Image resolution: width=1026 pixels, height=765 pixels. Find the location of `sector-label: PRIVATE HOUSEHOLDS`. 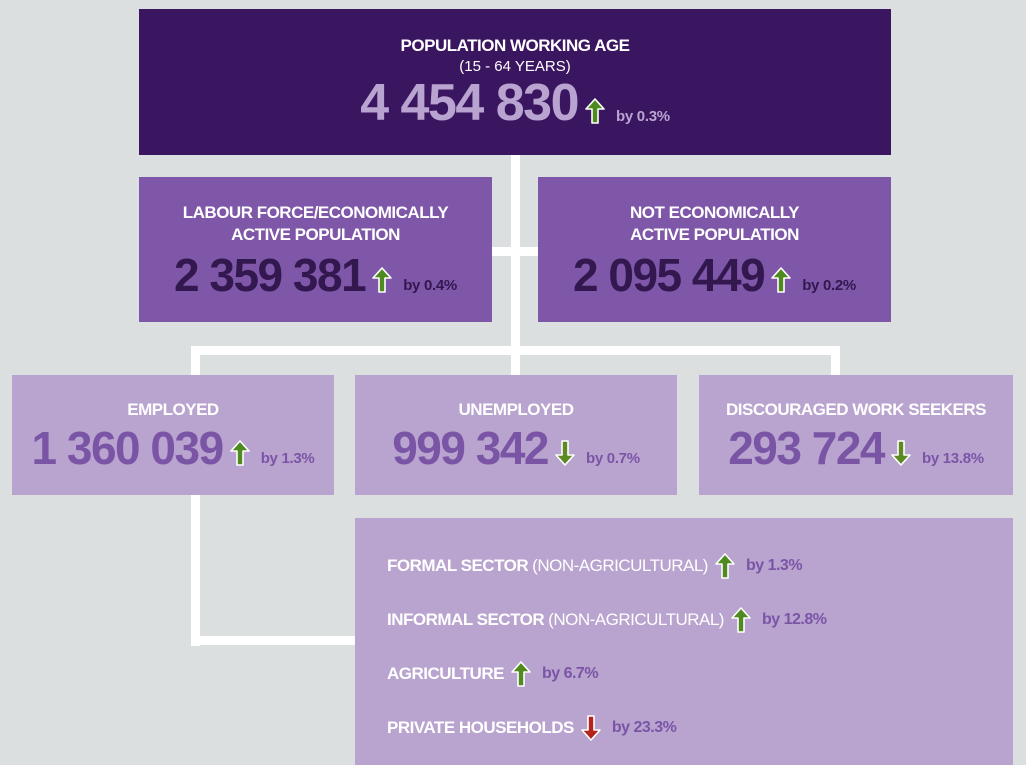

sector-label: PRIVATE HOUSEHOLDS is located at coordinates (480, 728).